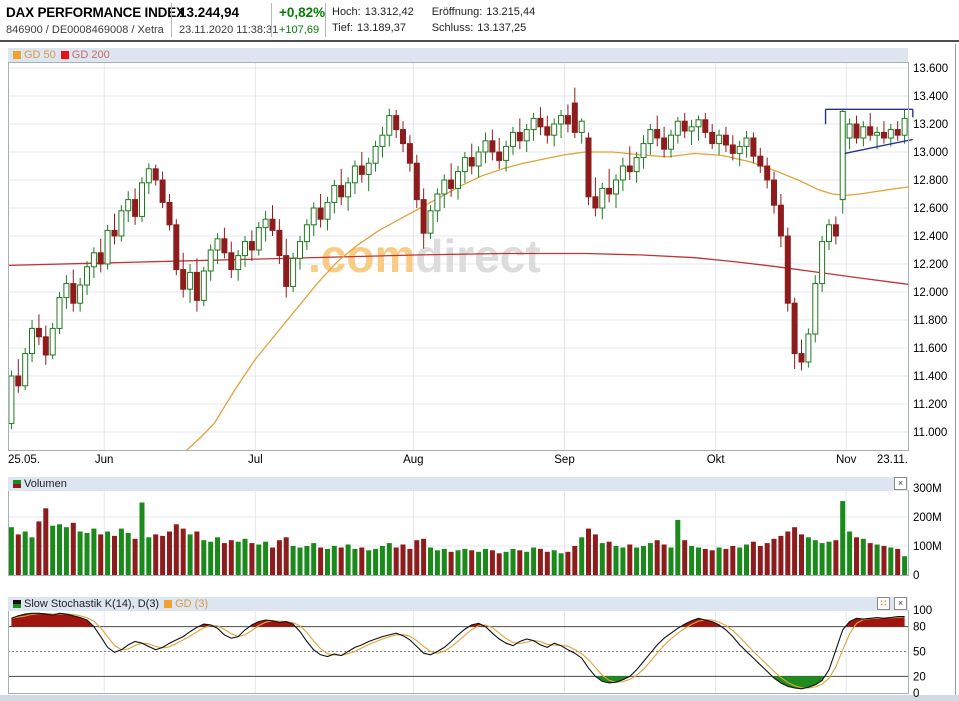 This screenshot has height=701, width=959. I want to click on stochastic-chart-canvas: 100 80 50 20 0, so click(479, 650).